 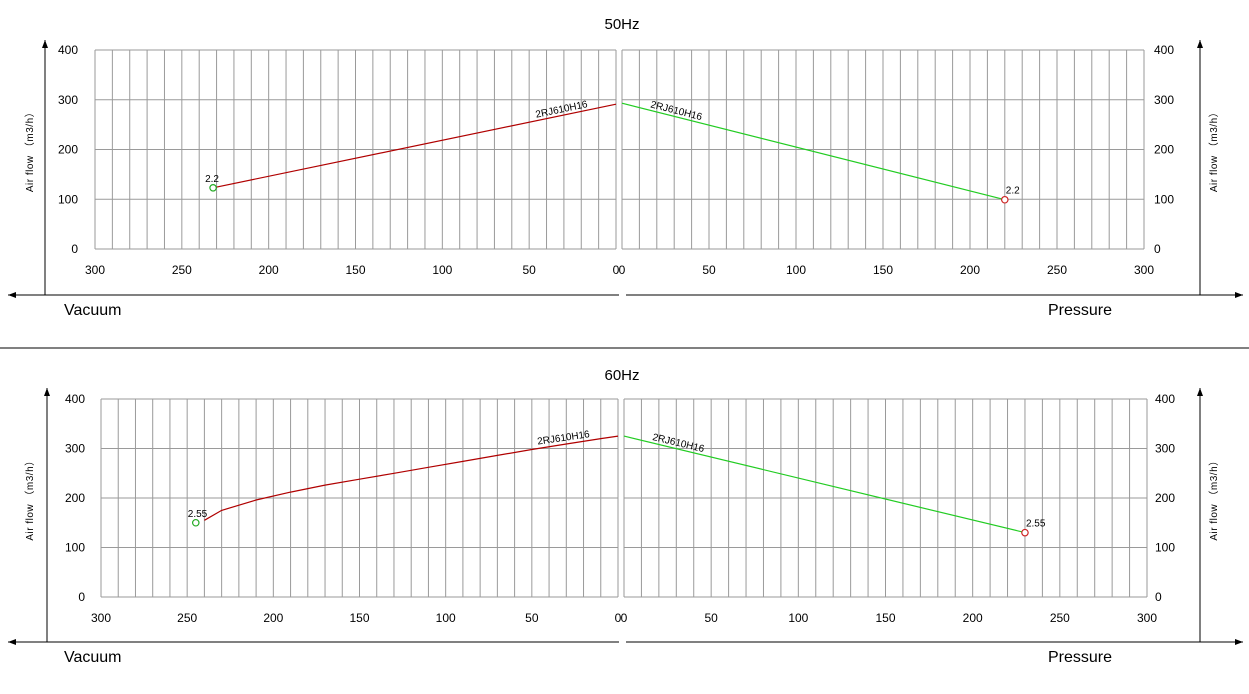 I want to click on pressure-panel: 0 50 100 150 200 250 300 2RJ610H16 2.2, so click(x=886, y=163).